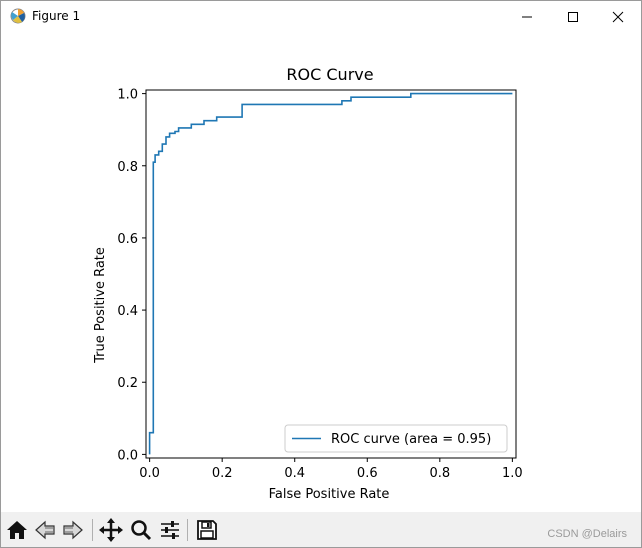 The height and width of the screenshot is (548, 642). Describe the element at coordinates (321, 529) in the screenshot. I see `navigation-toolbar: CSDN @Delairs` at that location.